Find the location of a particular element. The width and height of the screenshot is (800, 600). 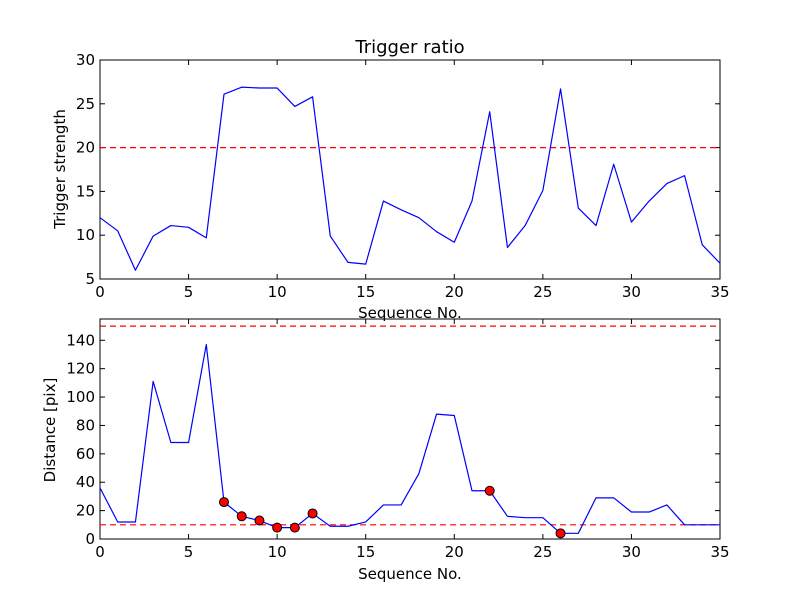

bottom-chart-ytick-label: 60 is located at coordinates (85, 454).